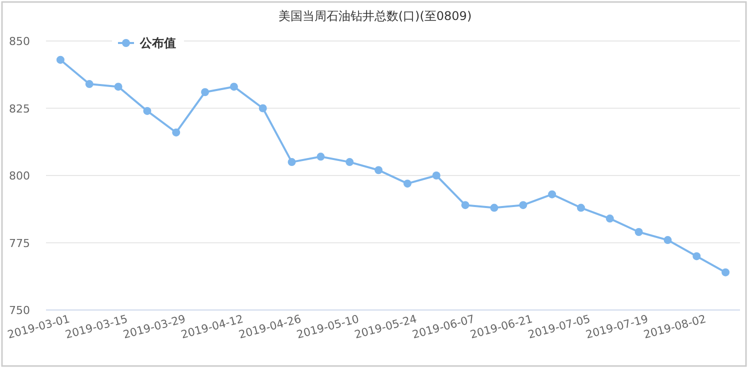 The height and width of the screenshot is (370, 750). What do you see at coordinates (19, 176) in the screenshot?
I see `y-tick-label: 800` at bounding box center [19, 176].